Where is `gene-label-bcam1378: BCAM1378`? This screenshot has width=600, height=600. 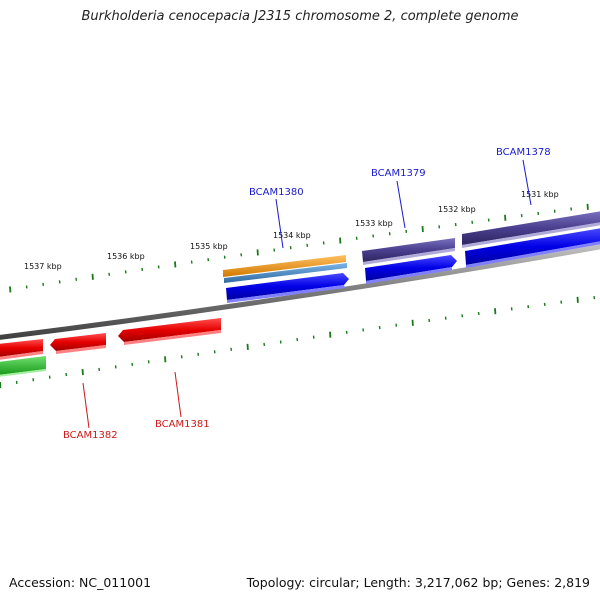 gene-label-bcam1378: BCAM1378 is located at coordinates (523, 152).